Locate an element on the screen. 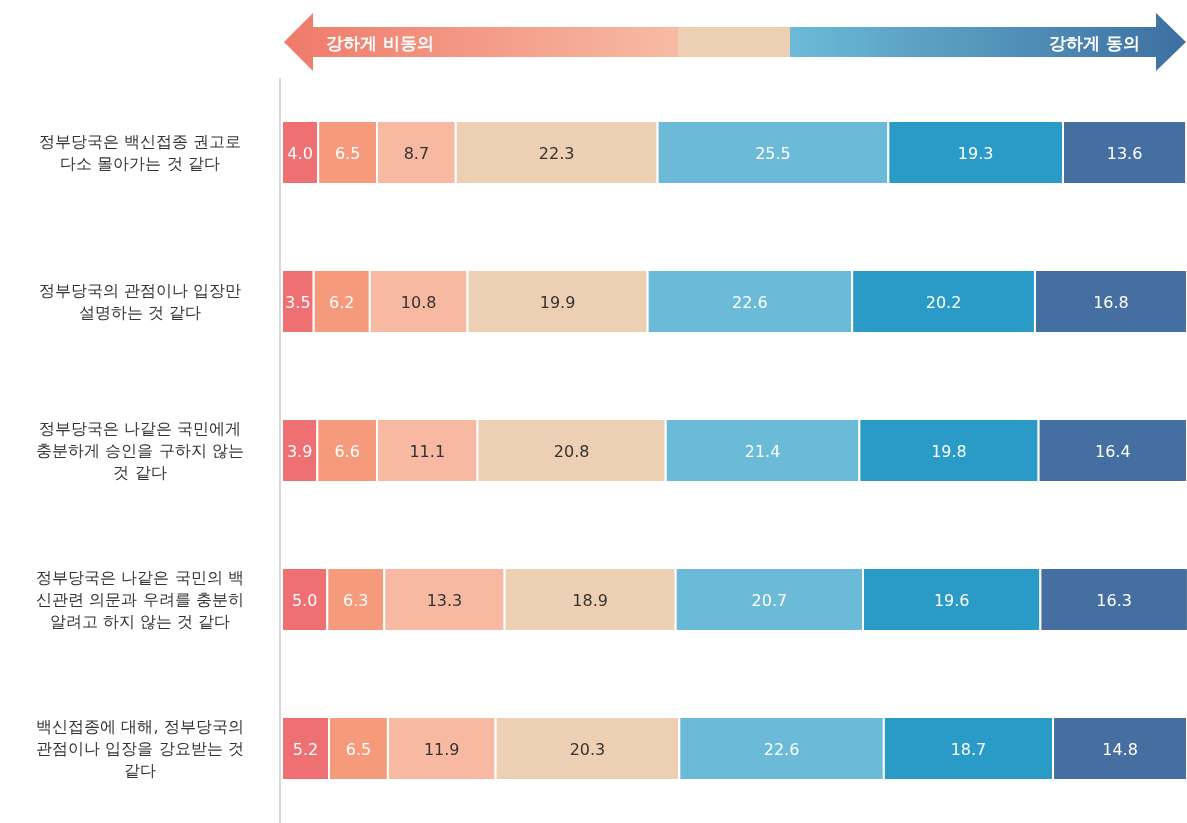 This screenshot has width=1187, height=823. data-label: 8.7 is located at coordinates (416, 153).